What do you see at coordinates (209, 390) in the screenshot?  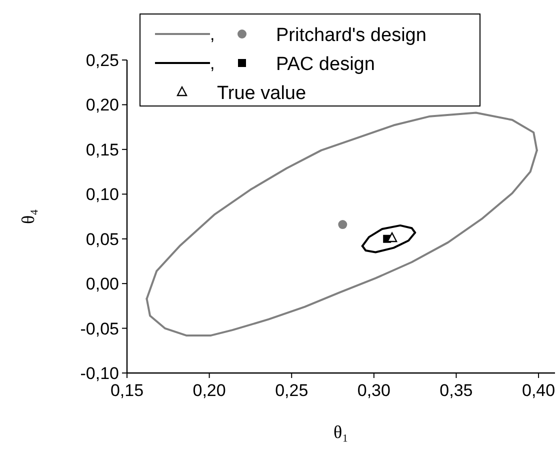 I see `x-tick-label: 0,20` at bounding box center [209, 390].